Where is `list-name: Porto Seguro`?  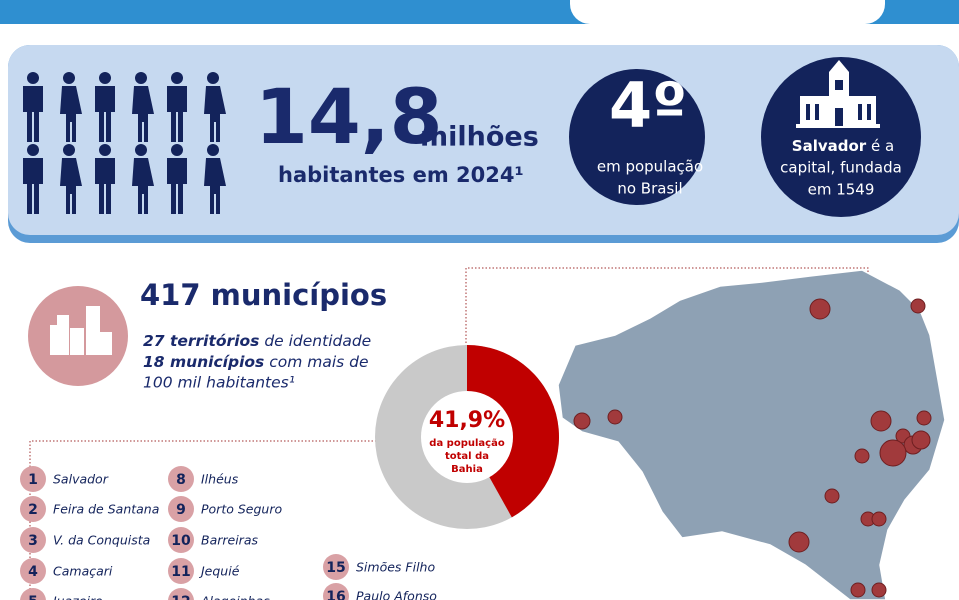
list-name: Porto Seguro is located at coordinates (241, 509).